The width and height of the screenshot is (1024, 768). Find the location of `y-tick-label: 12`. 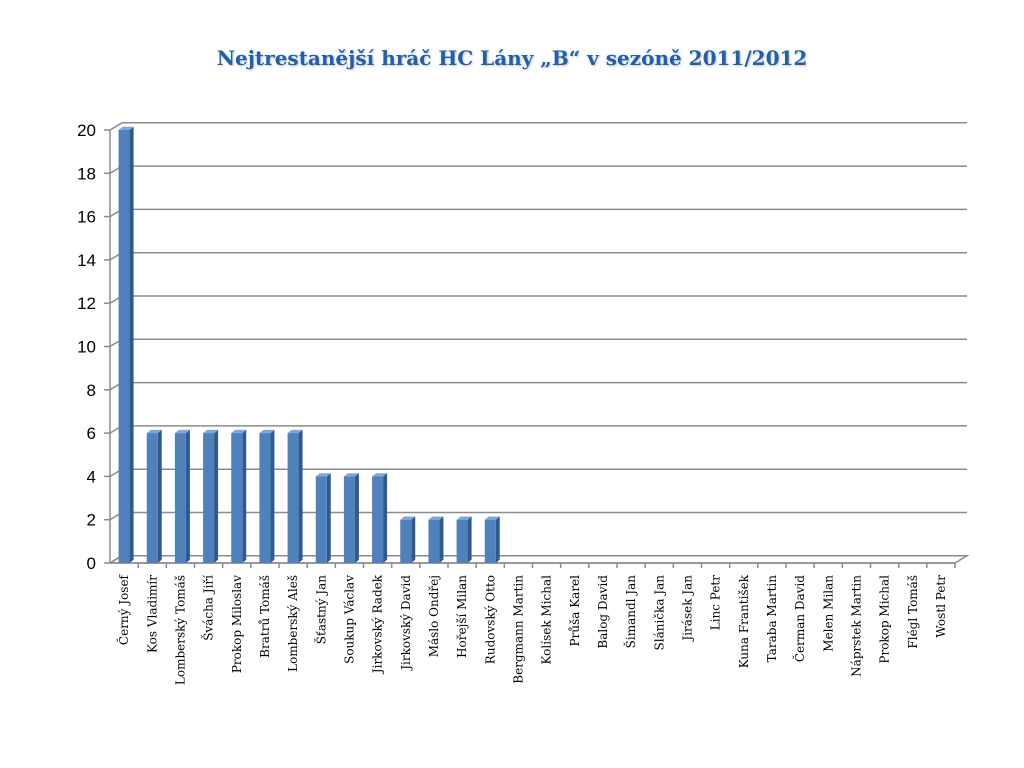

y-tick-label: 12 is located at coordinates (86, 303).